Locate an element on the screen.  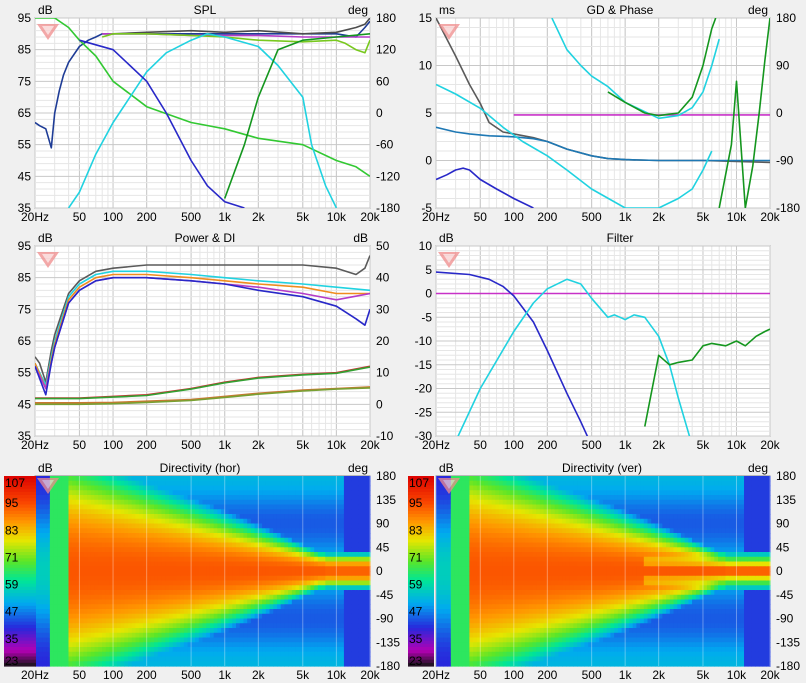
heatmap-cells is located at coordinates (603, 571).